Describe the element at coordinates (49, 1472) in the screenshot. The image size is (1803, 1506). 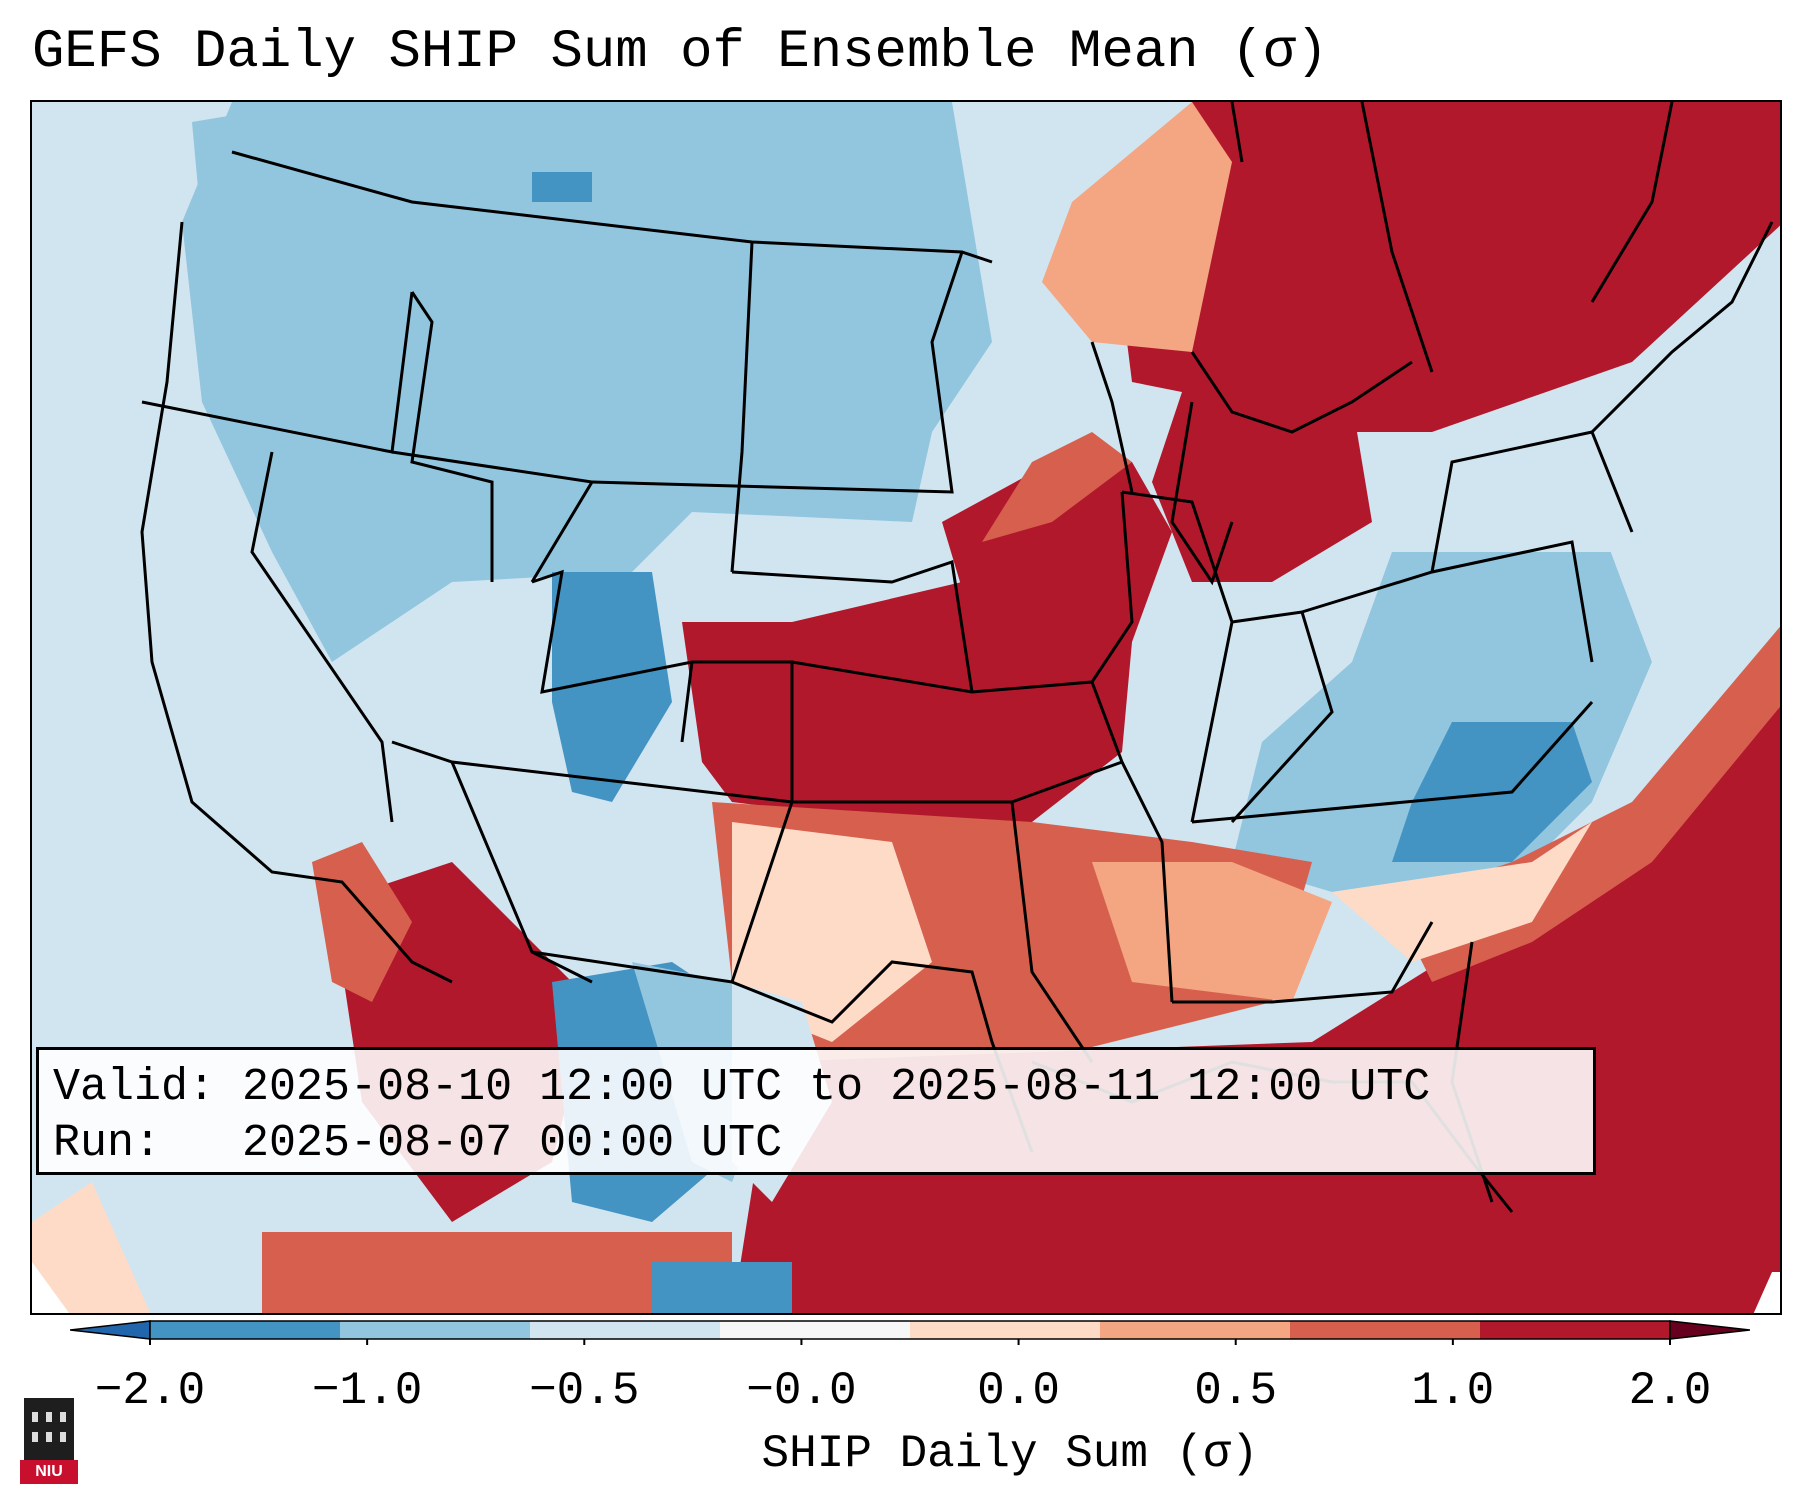
I see `logo-text: NIU` at that location.